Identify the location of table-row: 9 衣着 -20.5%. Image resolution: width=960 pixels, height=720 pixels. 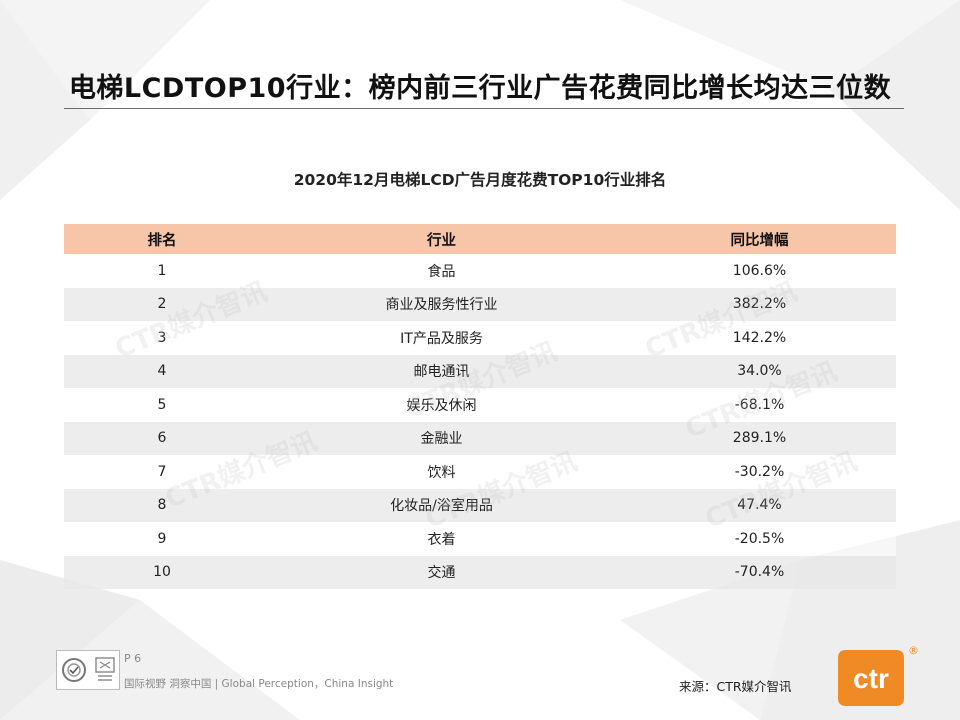
(480, 539).